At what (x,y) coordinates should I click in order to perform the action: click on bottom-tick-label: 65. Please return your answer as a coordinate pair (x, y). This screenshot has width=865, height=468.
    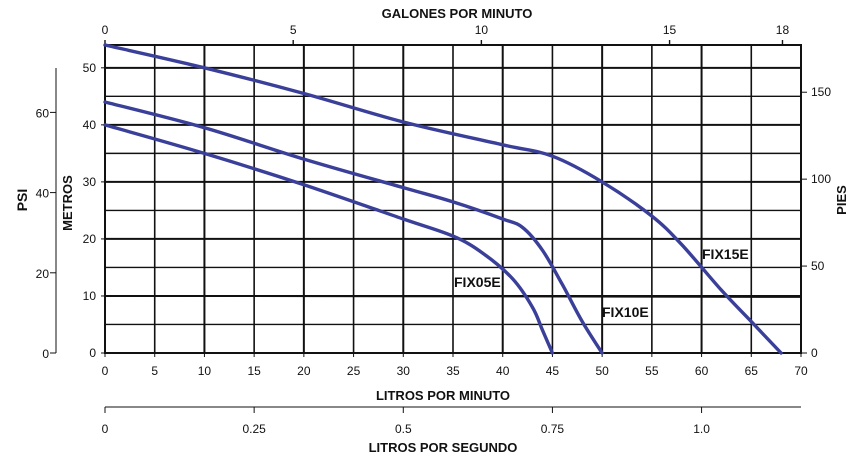
    Looking at the image, I should click on (752, 371).